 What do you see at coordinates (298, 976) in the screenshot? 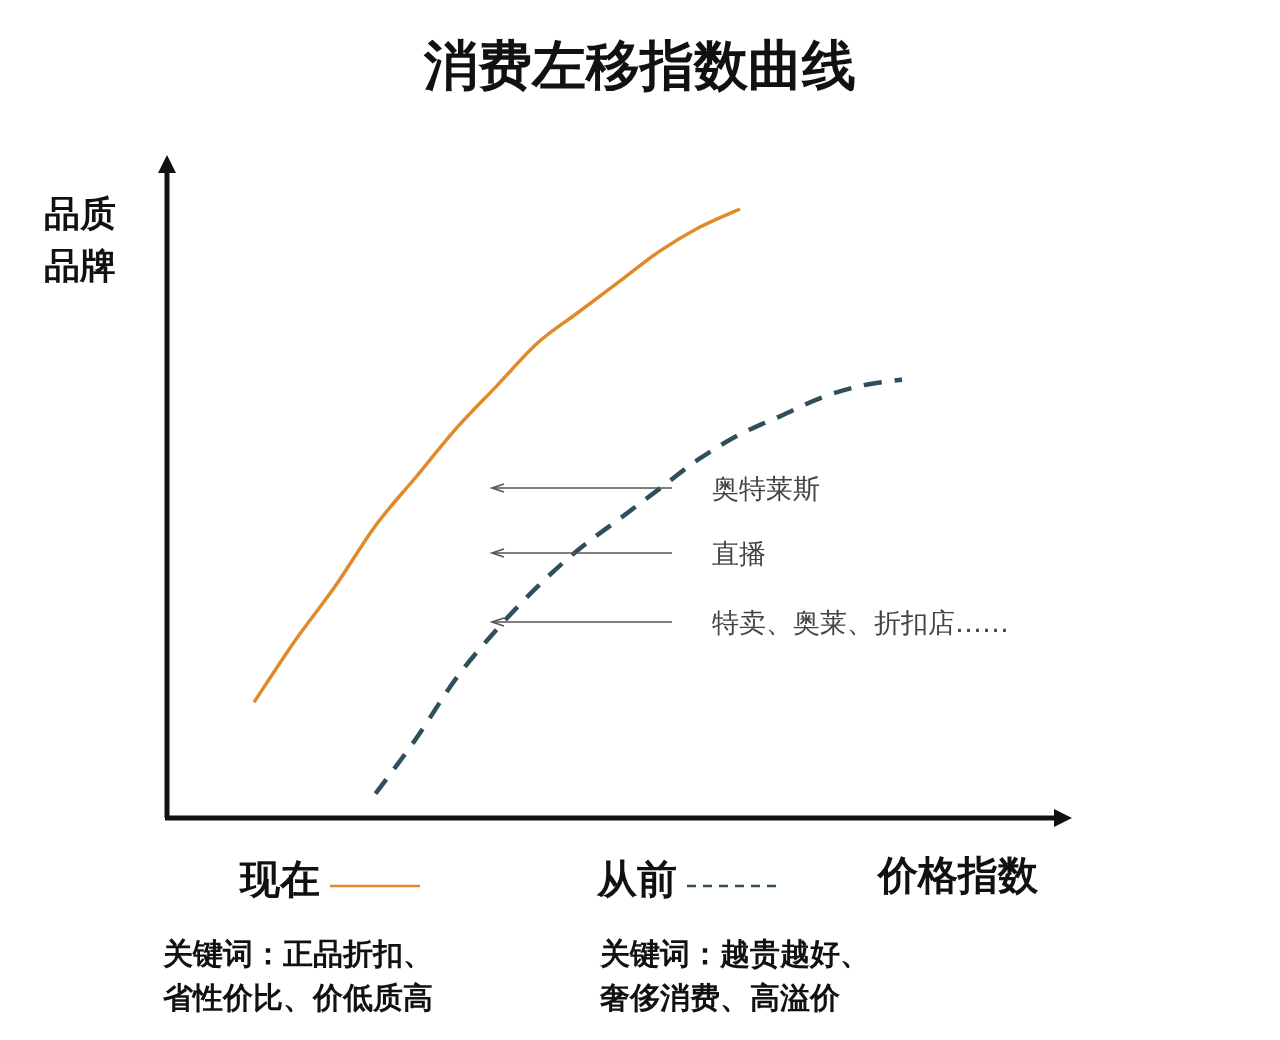
I see `text: 关键词：正品折扣、省性价比、价低质高` at bounding box center [298, 976].